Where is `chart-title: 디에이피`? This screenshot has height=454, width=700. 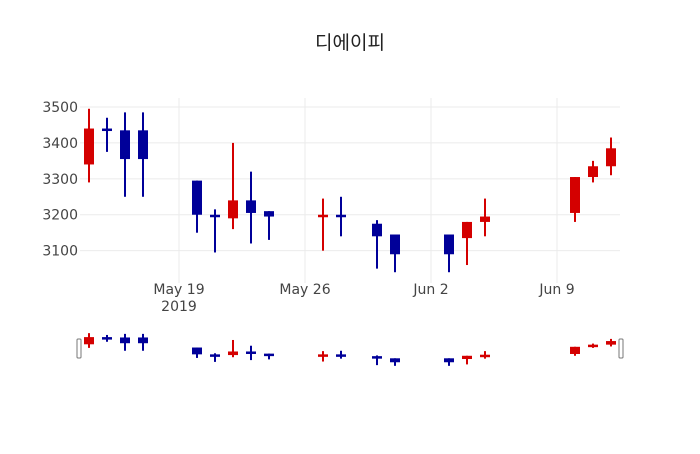
chart-title: 디에이피 is located at coordinates (350, 43).